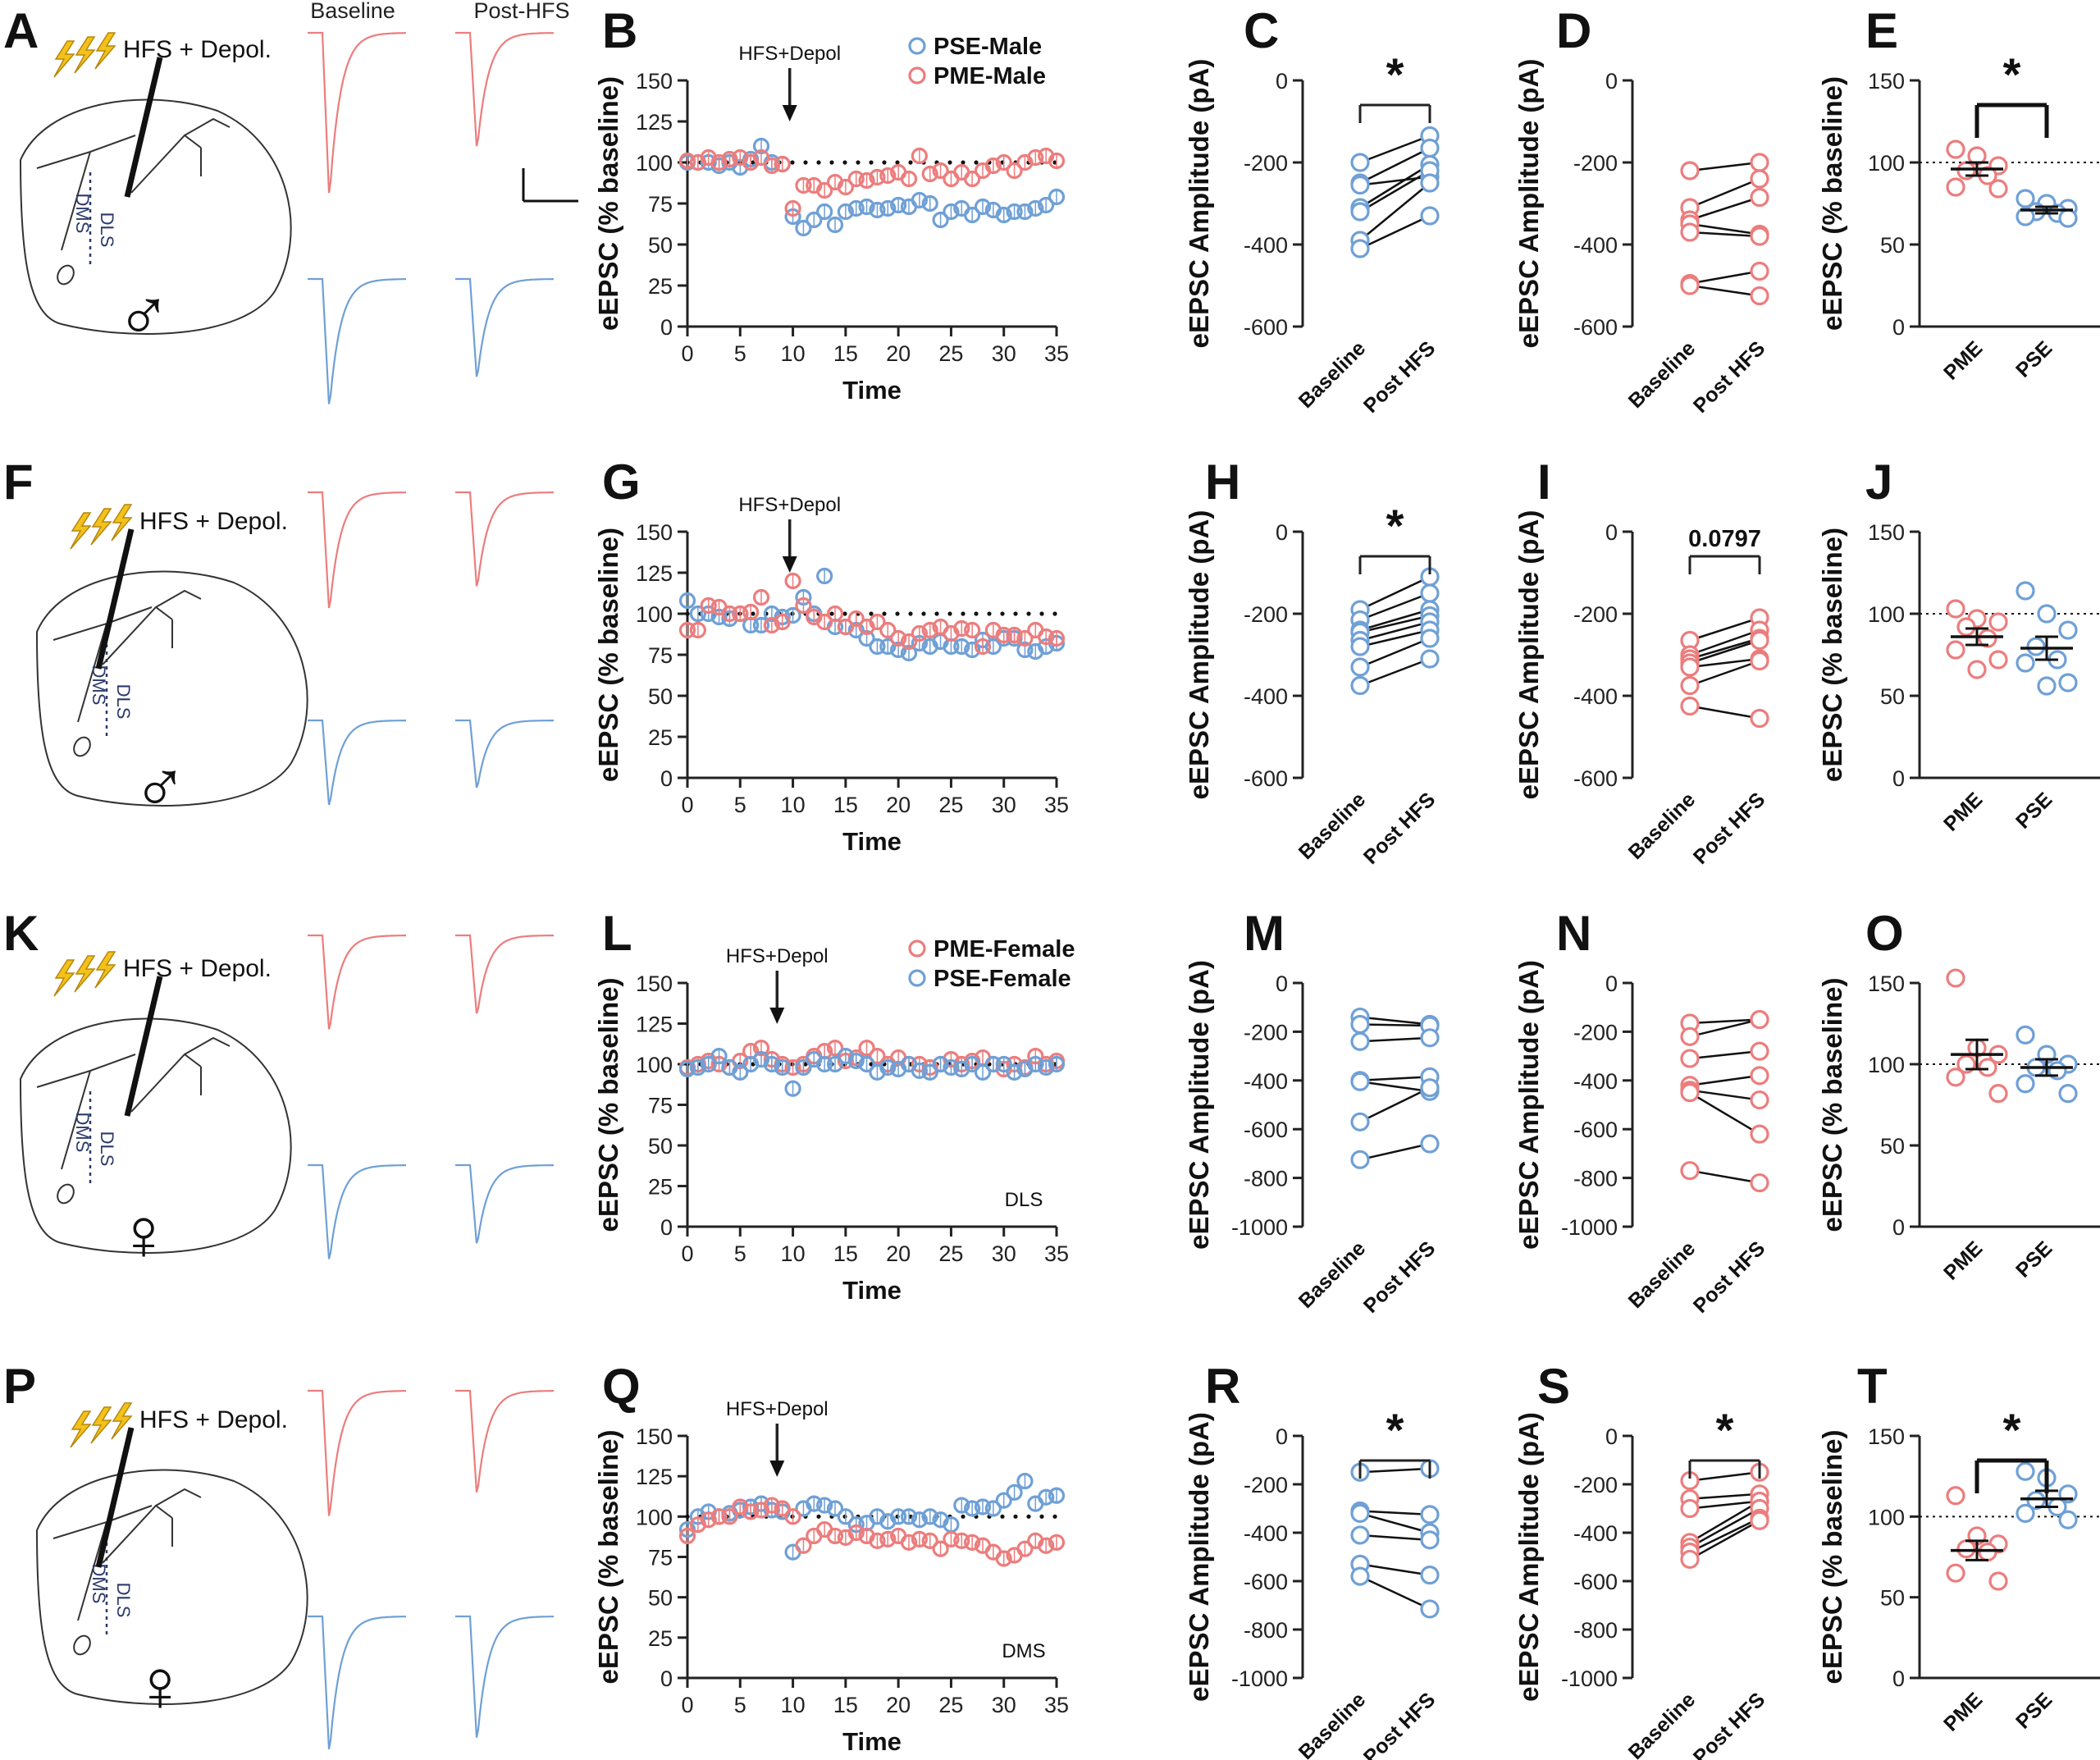 This screenshot has height=1760, width=2100. What do you see at coordinates (1595, 245) in the screenshot?
I see `chart-d-ytick-label: -400` at bounding box center [1595, 245].